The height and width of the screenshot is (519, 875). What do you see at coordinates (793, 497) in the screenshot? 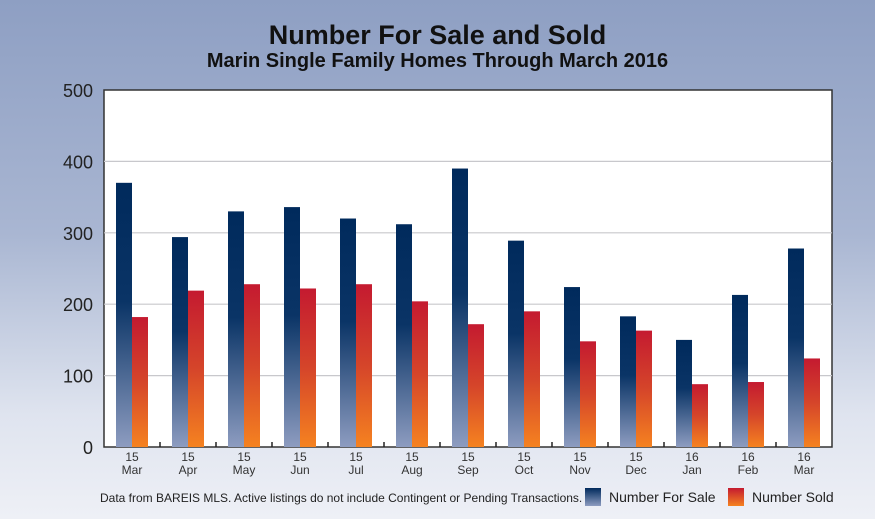
I see `legend-label-sold: Number Sold` at bounding box center [793, 497].